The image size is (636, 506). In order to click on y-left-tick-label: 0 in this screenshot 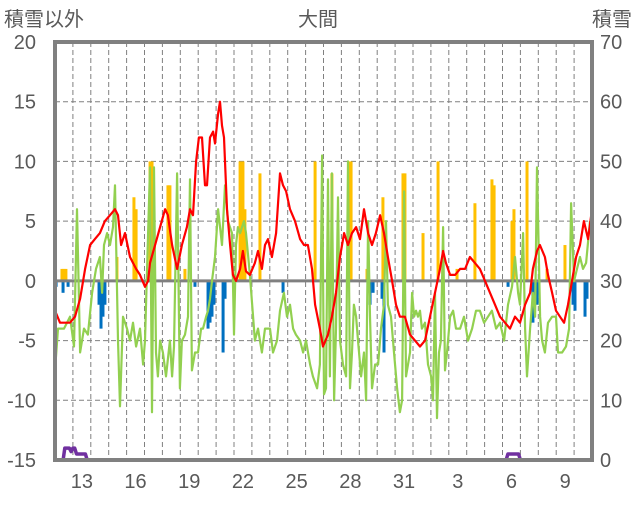, I will do `click(30, 282)`.